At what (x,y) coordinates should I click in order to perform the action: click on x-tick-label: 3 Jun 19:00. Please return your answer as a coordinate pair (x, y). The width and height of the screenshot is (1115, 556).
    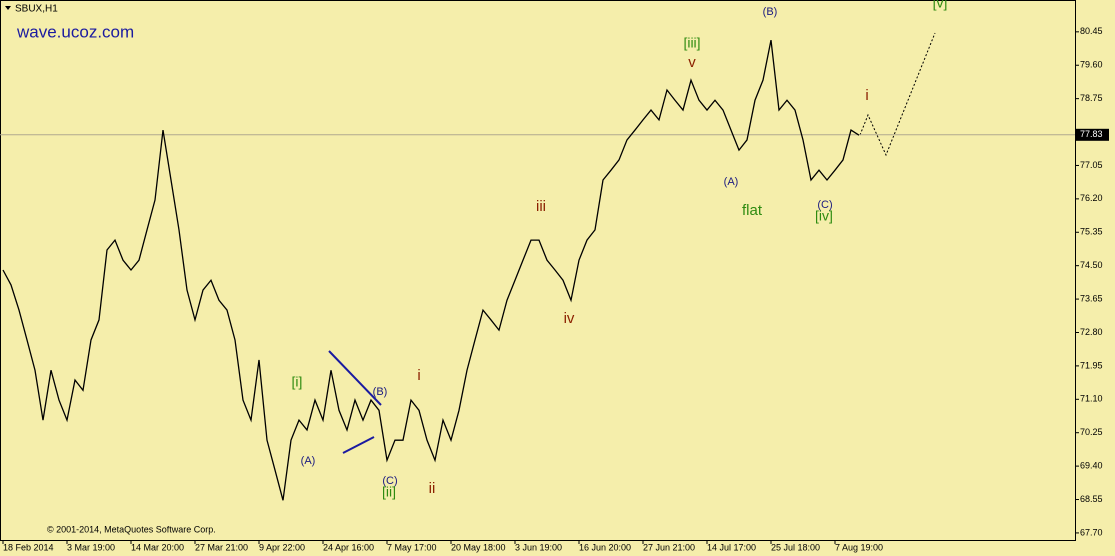
    Looking at the image, I should click on (538, 547).